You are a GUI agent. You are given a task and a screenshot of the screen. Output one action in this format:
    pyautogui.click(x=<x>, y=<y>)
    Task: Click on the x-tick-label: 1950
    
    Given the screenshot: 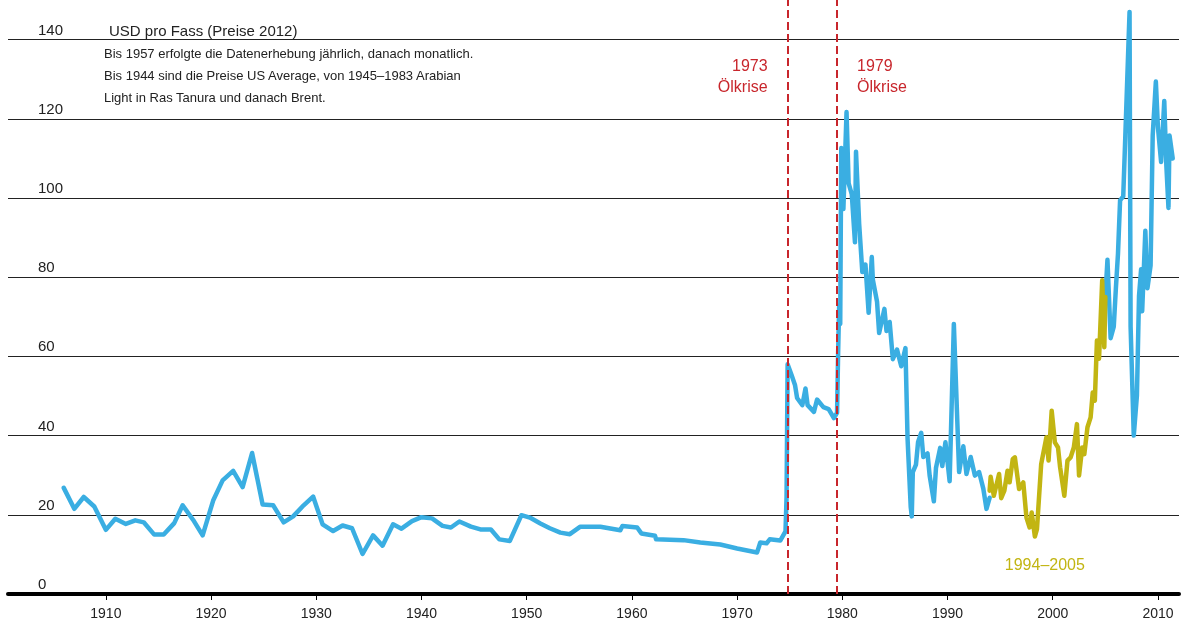 What is the action you would take?
    pyautogui.click(x=527, y=613)
    